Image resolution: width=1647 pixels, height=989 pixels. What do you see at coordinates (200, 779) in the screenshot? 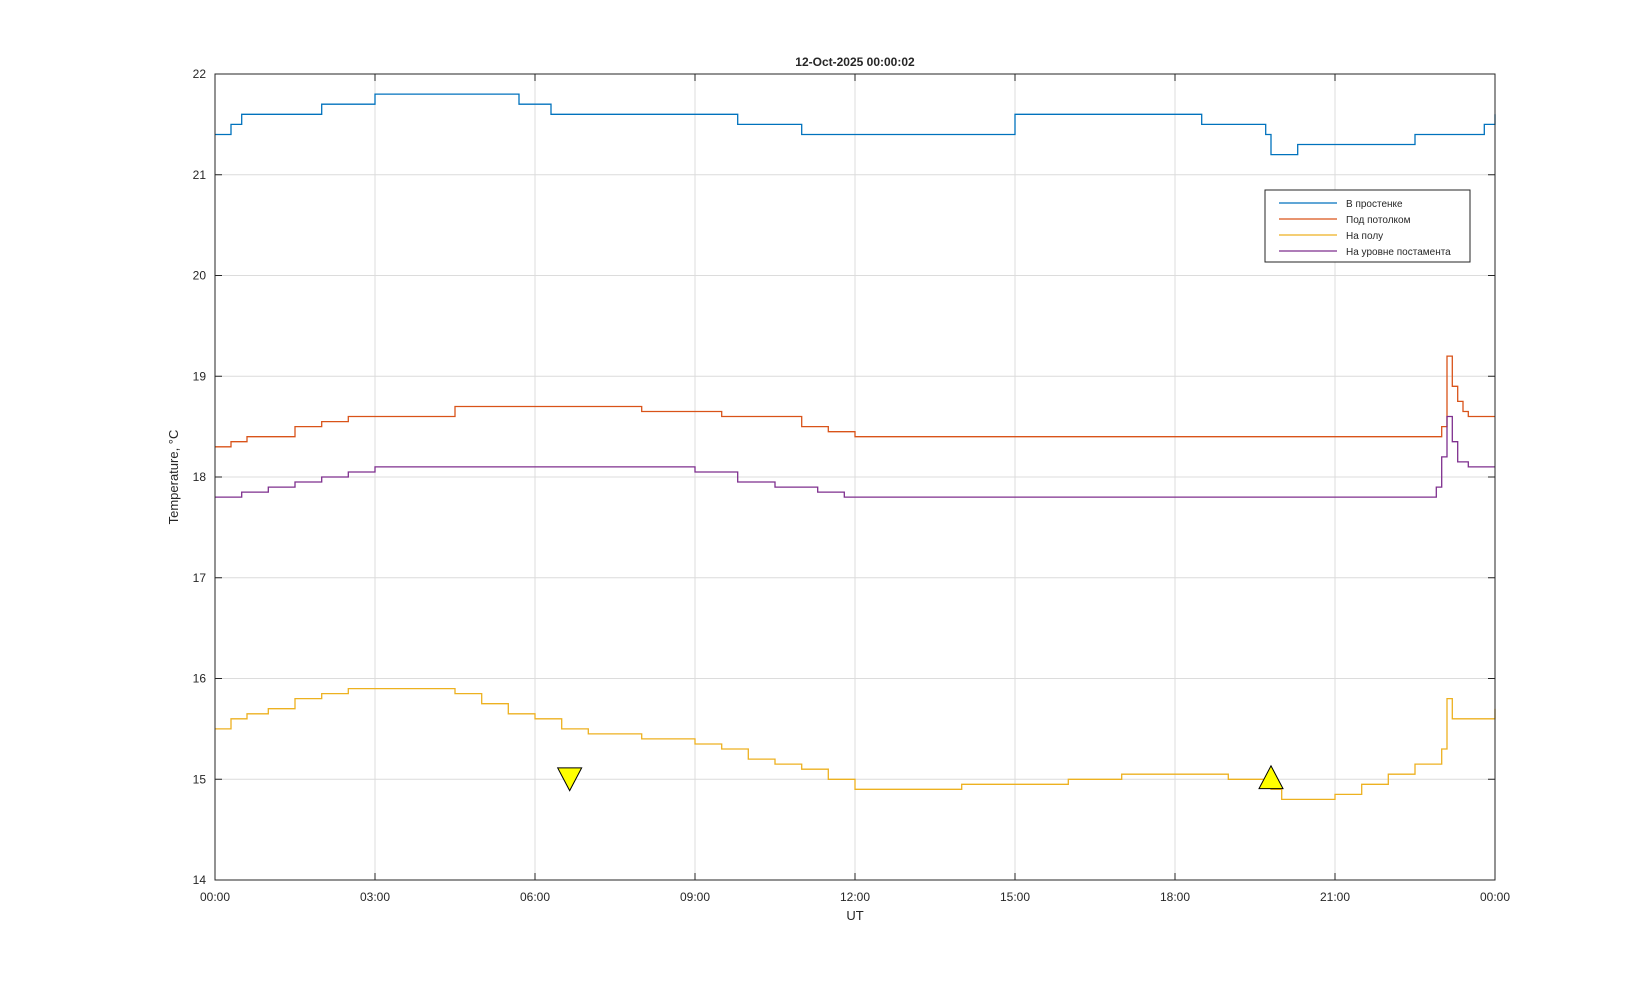
I see `y-tick-label: 15` at bounding box center [200, 779].